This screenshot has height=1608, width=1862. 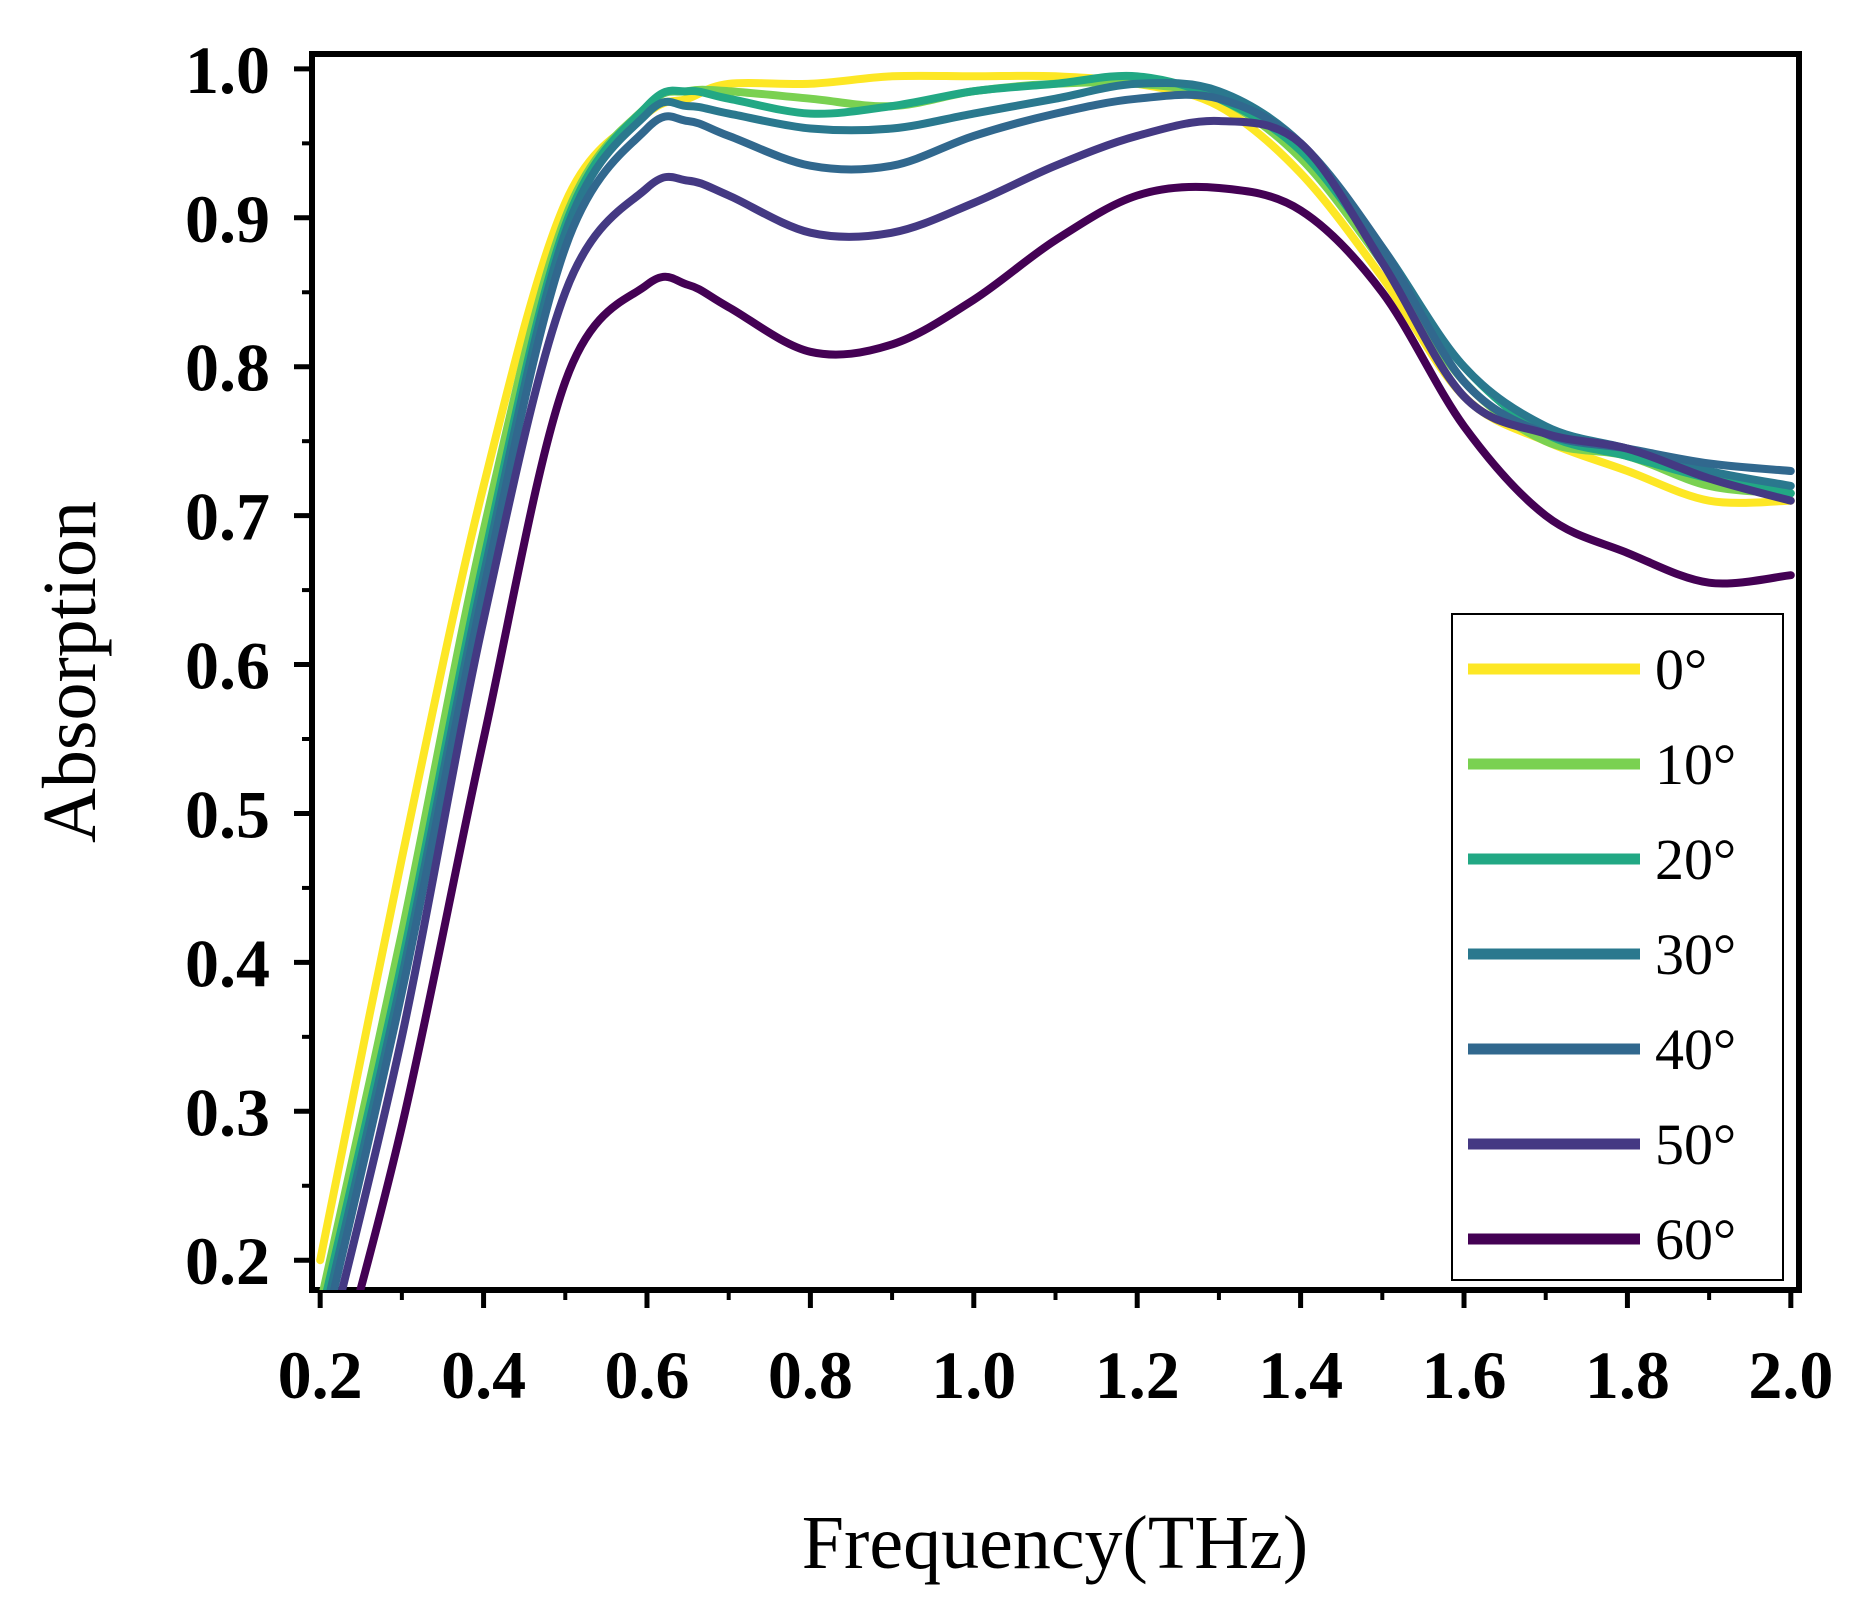 I want to click on y-tick-label: 0.4, so click(x=227, y=963).